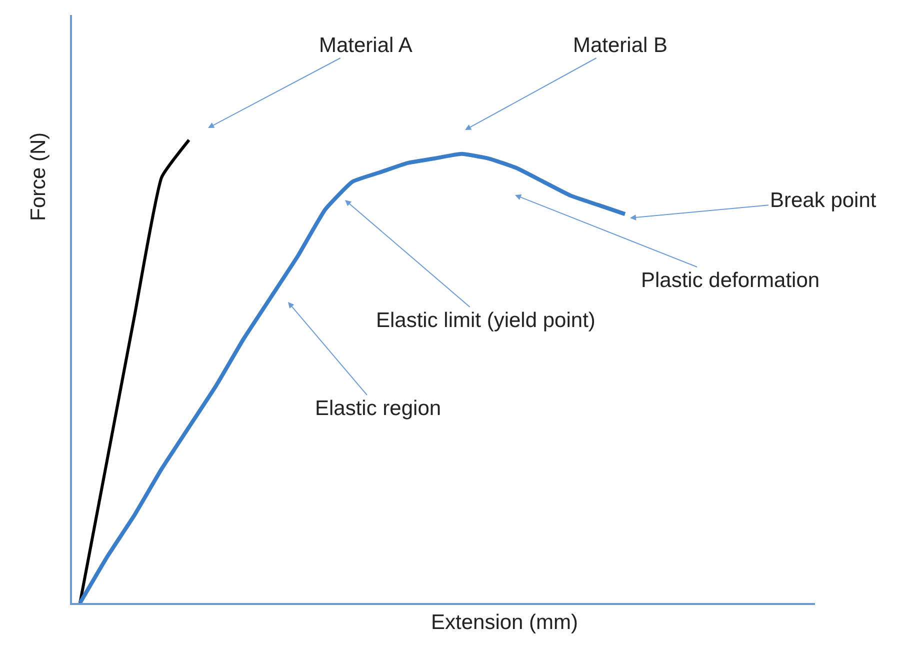  I want to click on y-axis-title: Force (N), so click(38, 176).